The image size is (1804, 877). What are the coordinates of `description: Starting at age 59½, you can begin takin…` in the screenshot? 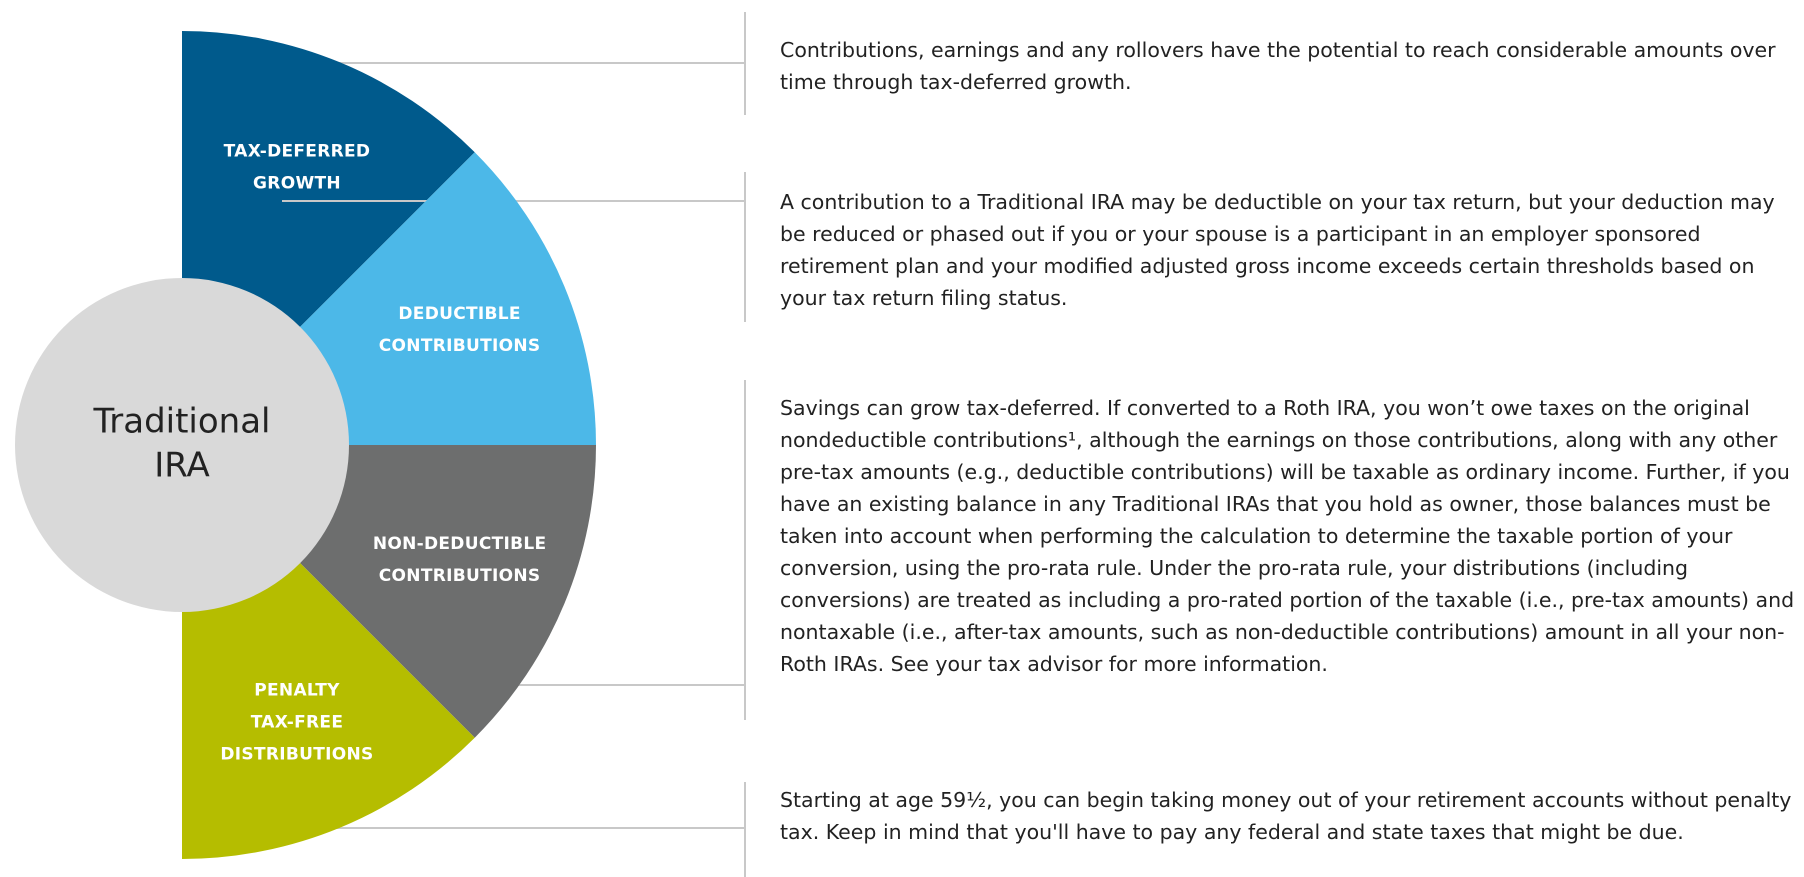 It's located at (1286, 816).